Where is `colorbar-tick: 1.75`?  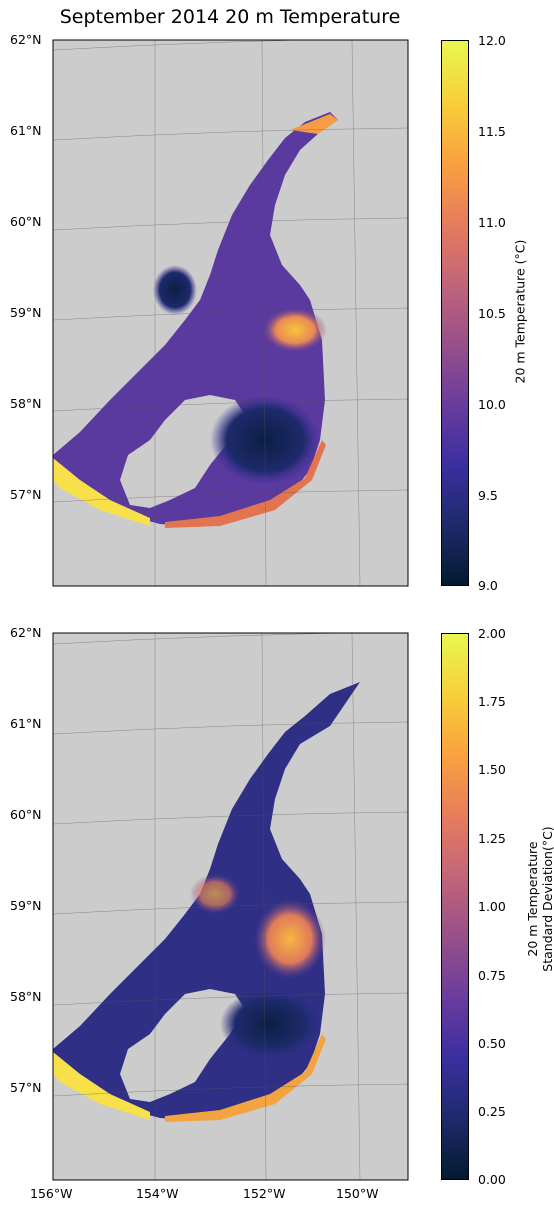
colorbar-tick: 1.75 is located at coordinates (492, 701).